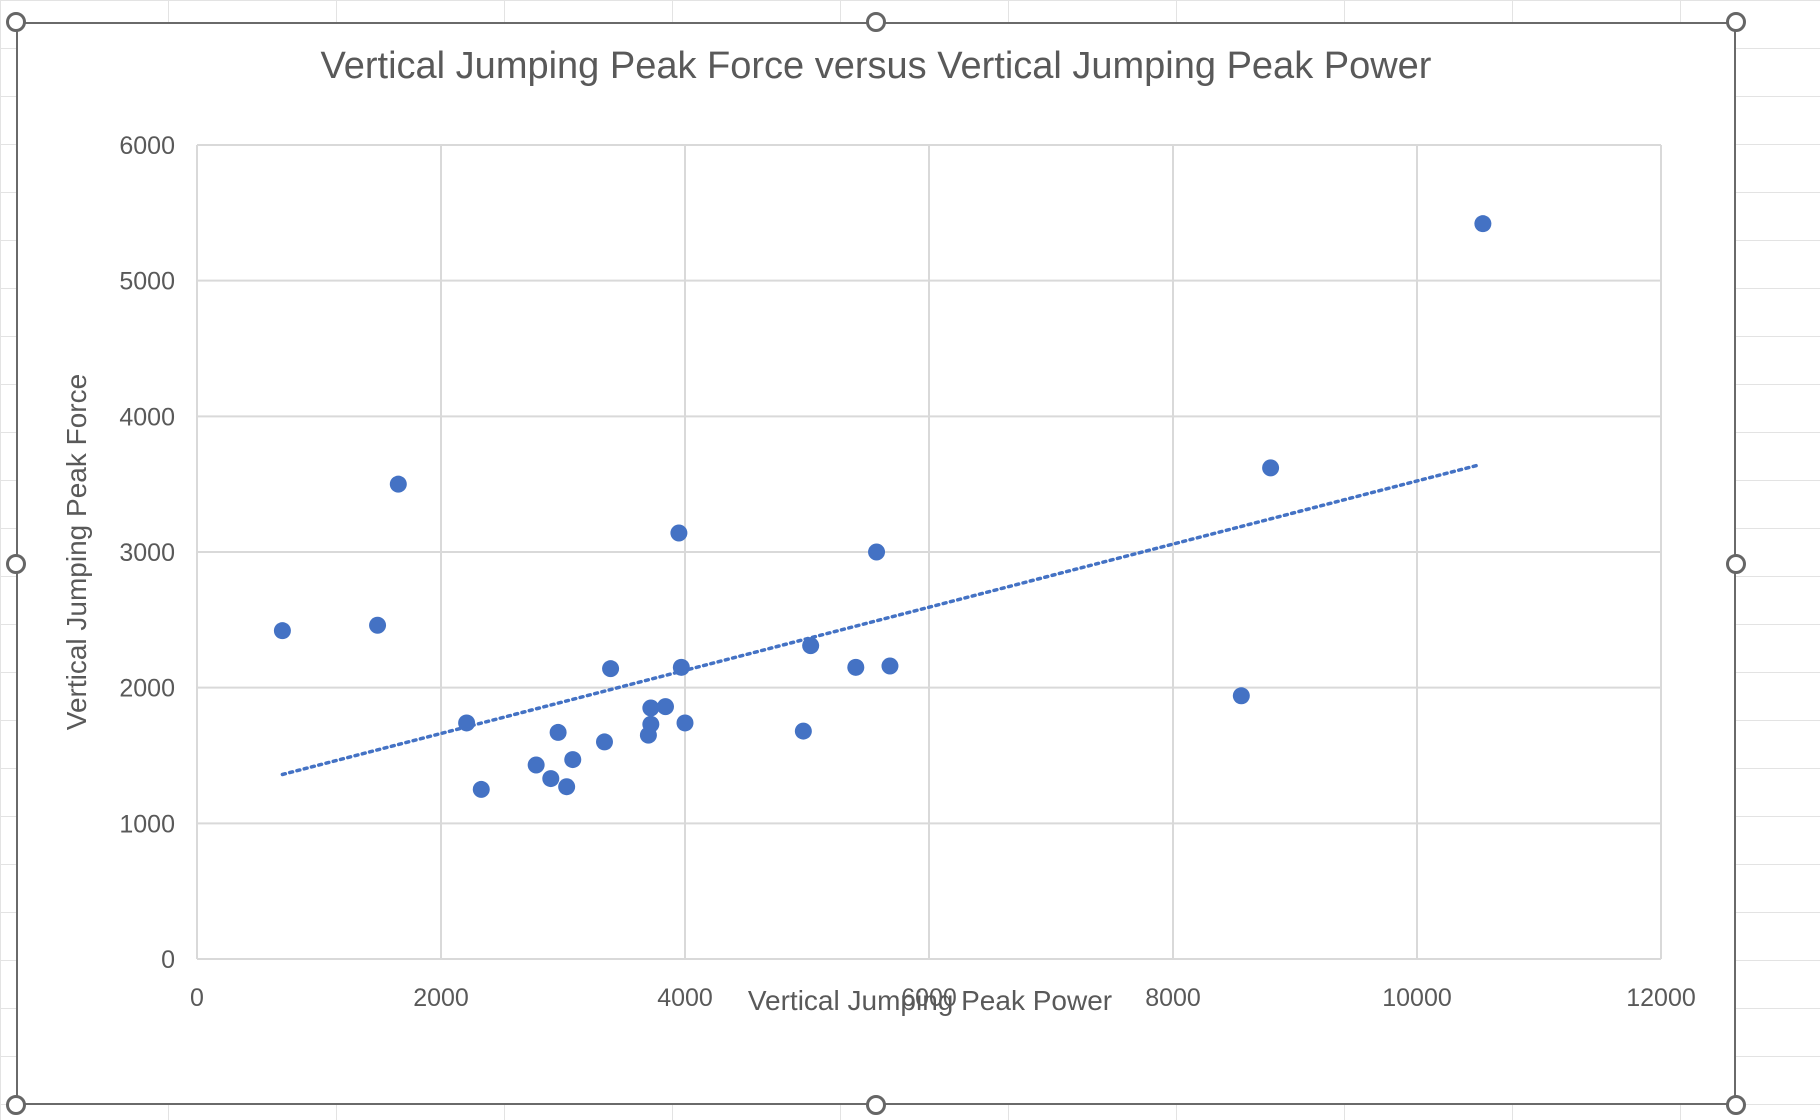 This screenshot has height=1120, width=1820. What do you see at coordinates (1661, 998) in the screenshot?
I see `x-tick-label: 12000` at bounding box center [1661, 998].